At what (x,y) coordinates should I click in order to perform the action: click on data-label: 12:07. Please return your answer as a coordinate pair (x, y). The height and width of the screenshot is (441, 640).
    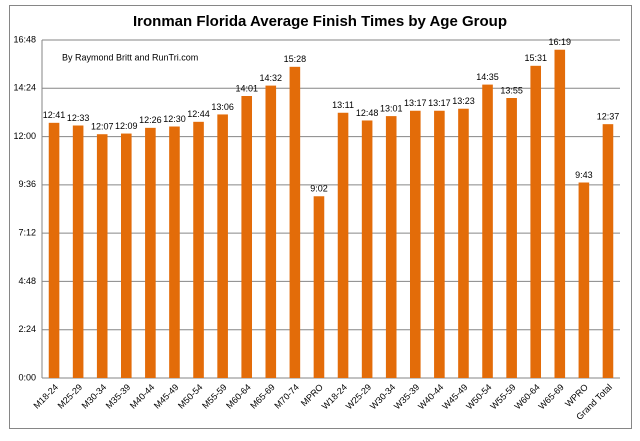
    Looking at the image, I should click on (102, 127).